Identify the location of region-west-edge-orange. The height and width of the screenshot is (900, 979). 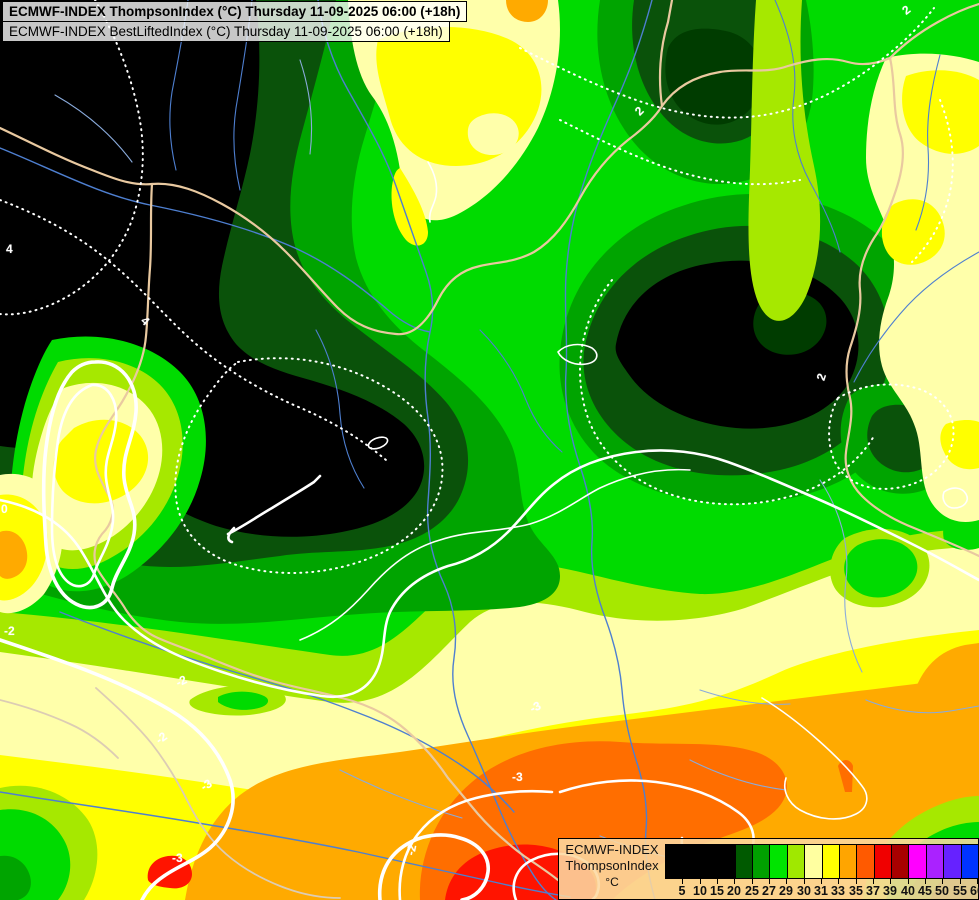
(14, 554).